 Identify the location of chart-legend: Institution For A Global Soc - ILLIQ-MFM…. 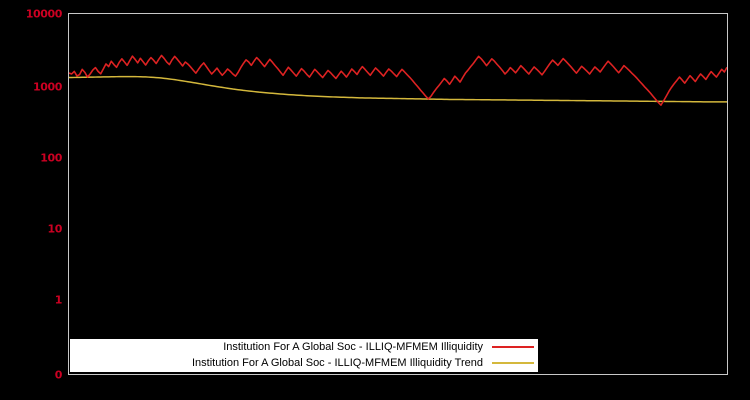
(304, 355).